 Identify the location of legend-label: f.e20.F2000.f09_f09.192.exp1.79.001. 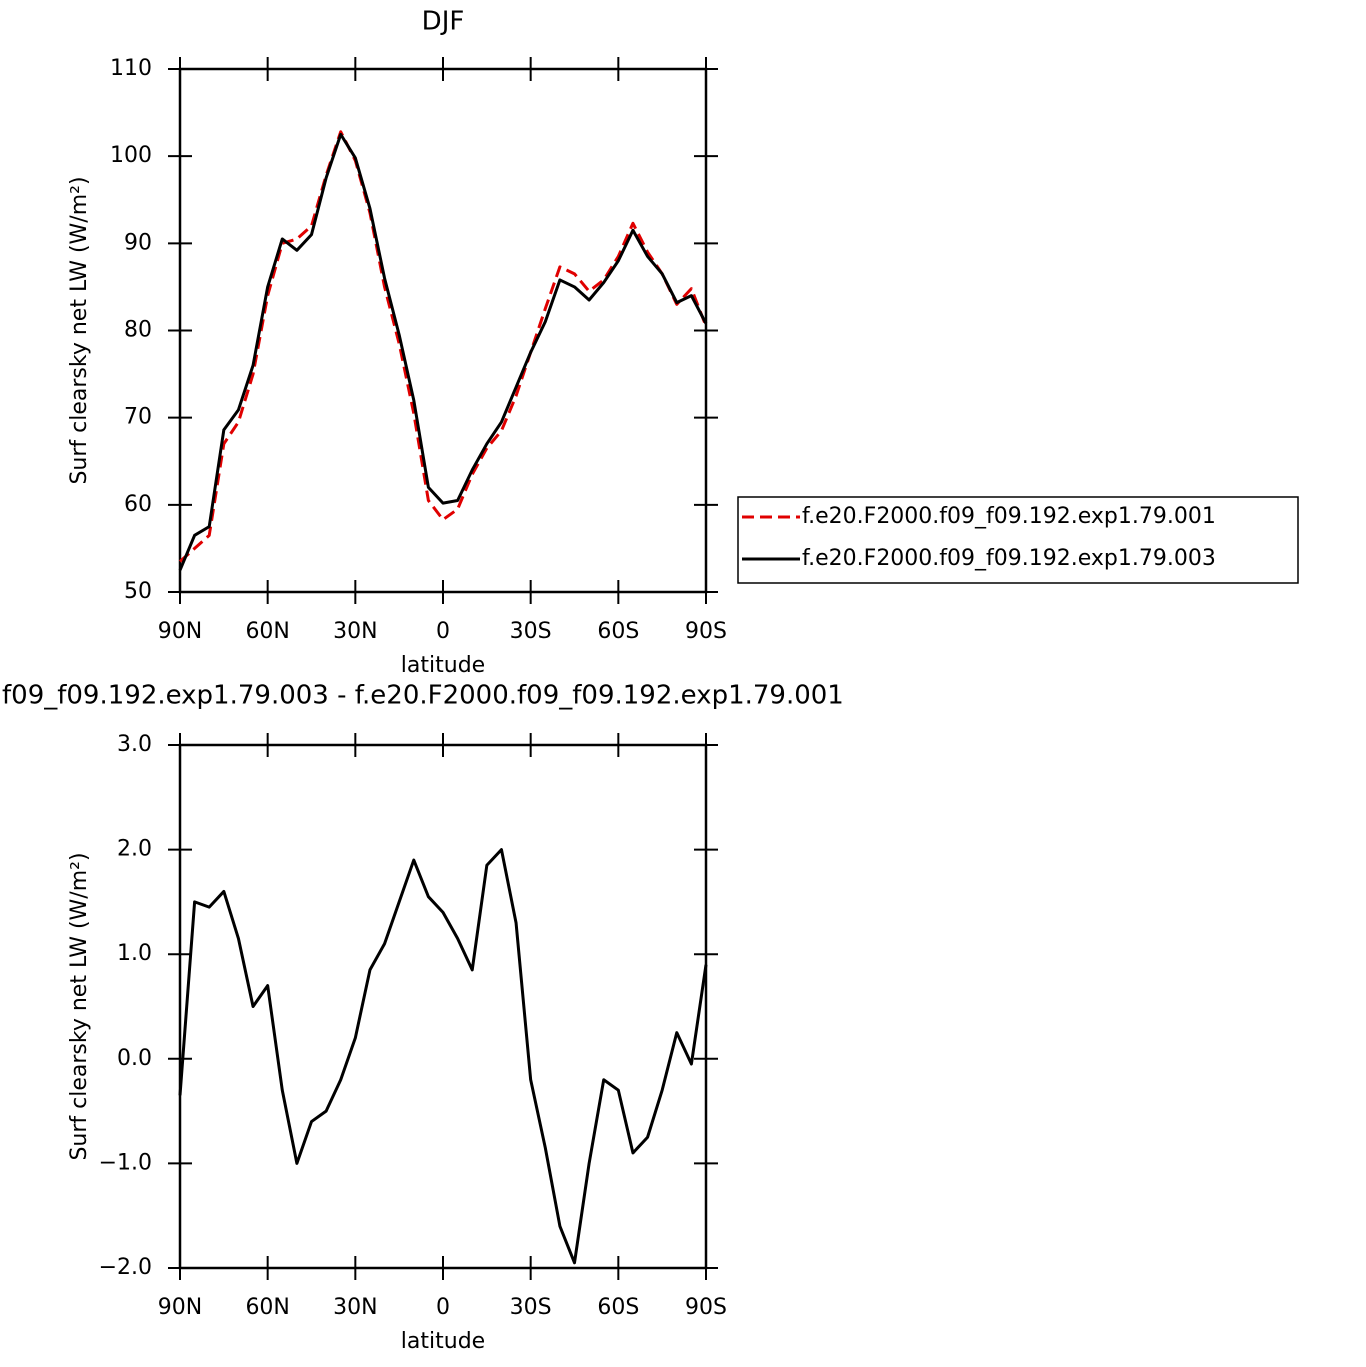
(1009, 516).